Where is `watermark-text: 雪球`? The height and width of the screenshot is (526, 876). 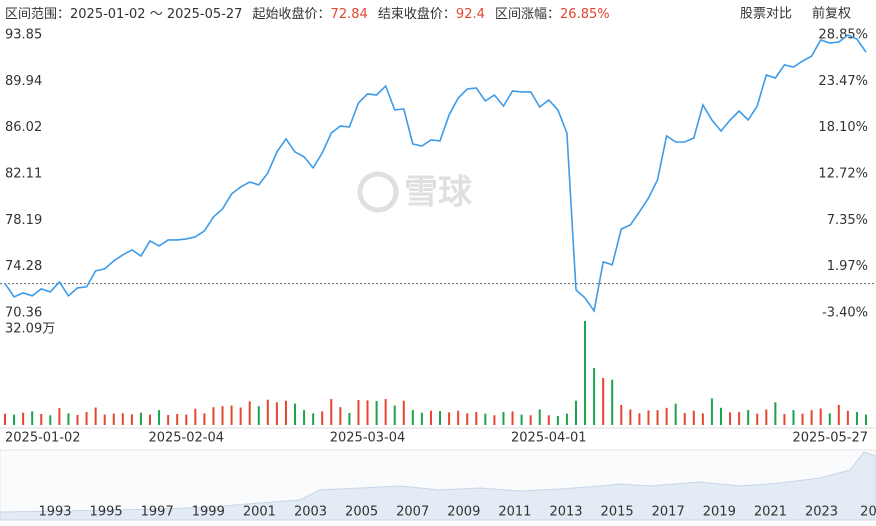
watermark-text: 雪球 is located at coordinates (438, 193).